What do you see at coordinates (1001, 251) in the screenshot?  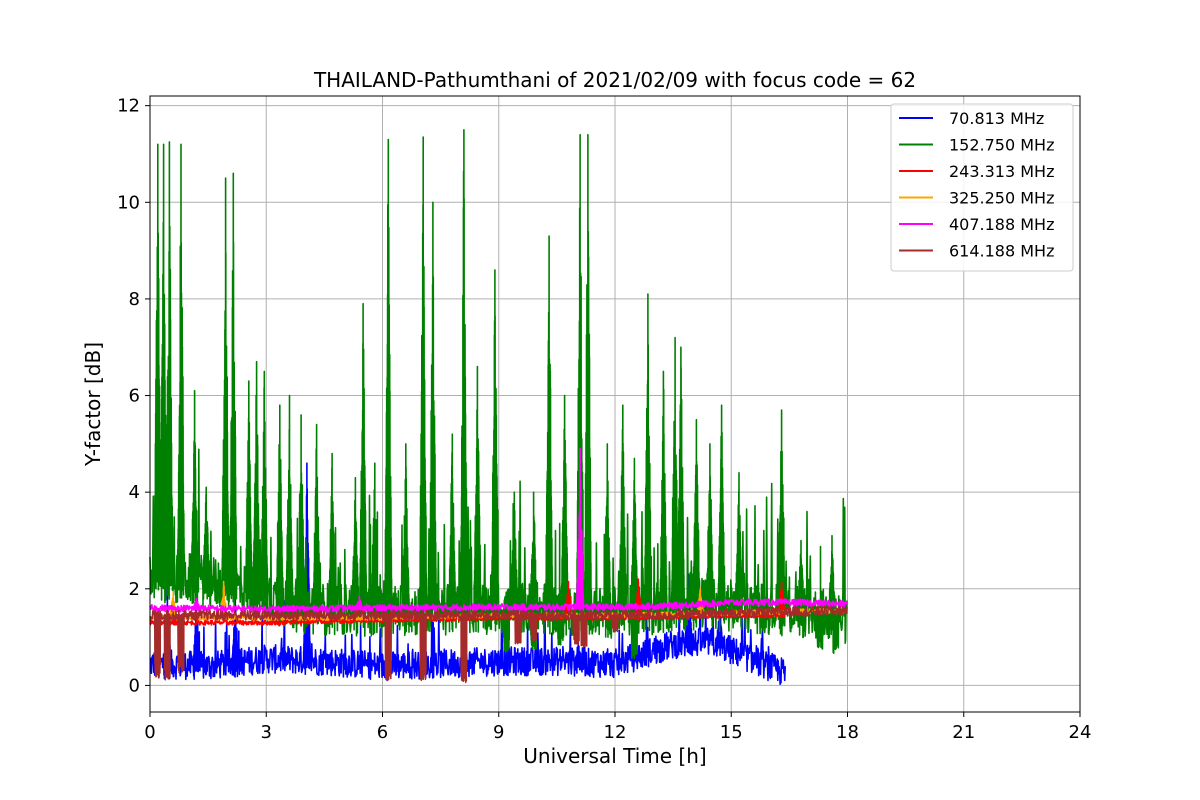 I see `legend-label: 614.188 MHz` at bounding box center [1001, 251].